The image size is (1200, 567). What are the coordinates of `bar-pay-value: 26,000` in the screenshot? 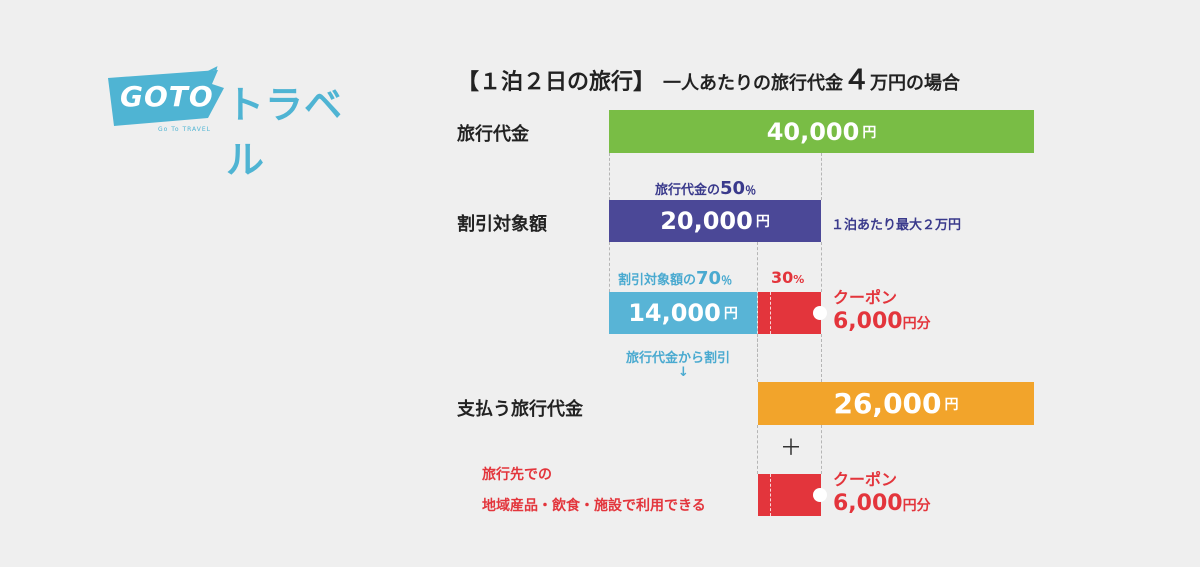 It's located at (887, 403).